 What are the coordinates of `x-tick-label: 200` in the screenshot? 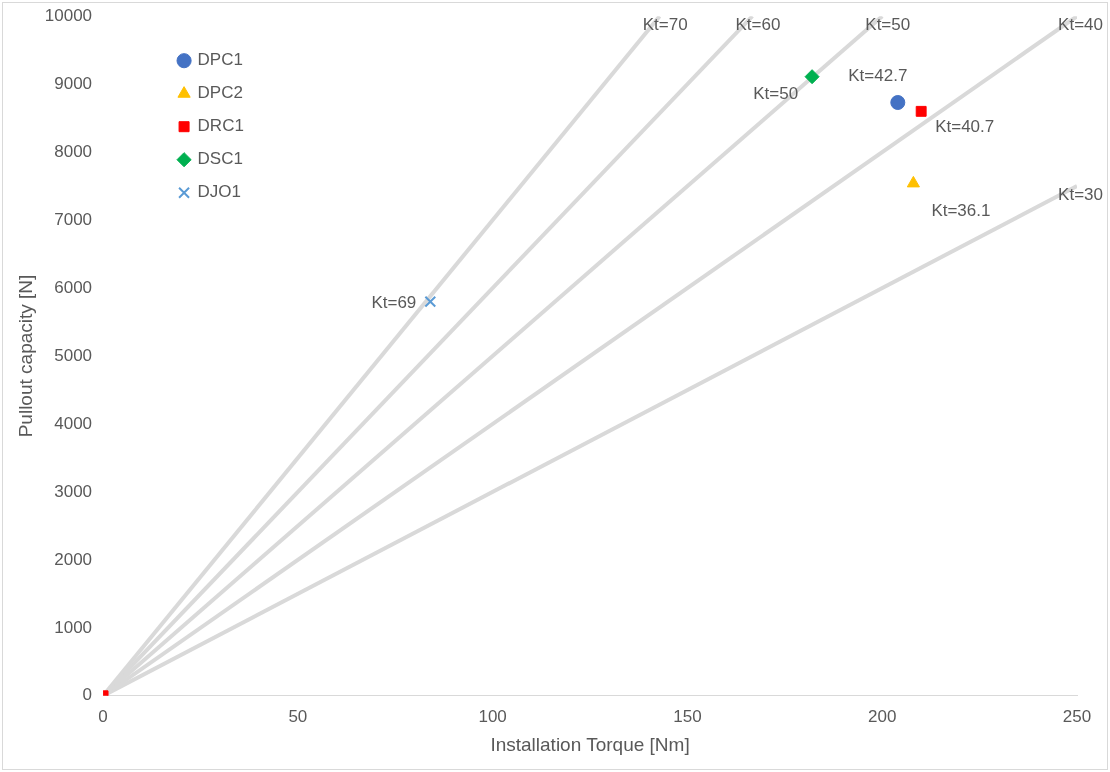 It's located at (882, 716).